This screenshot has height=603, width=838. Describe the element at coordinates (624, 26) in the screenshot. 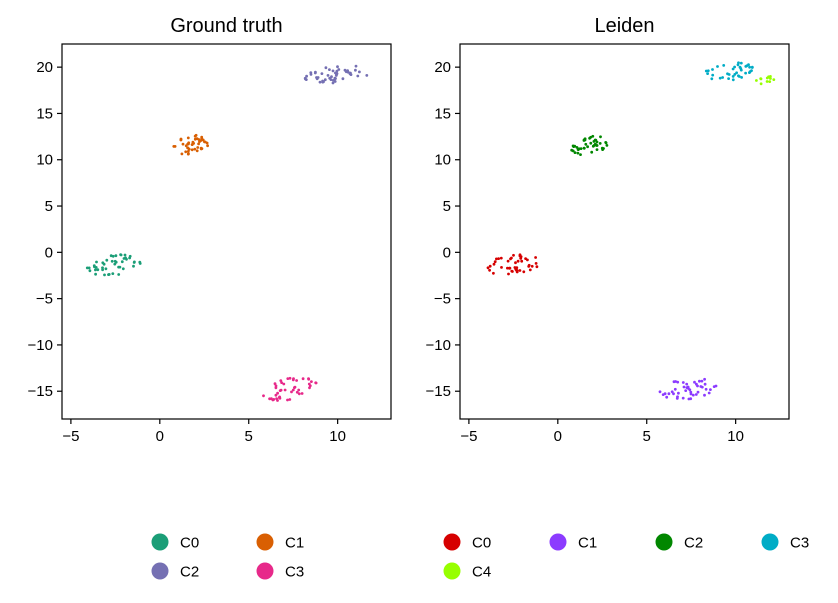

I see `chart-title: Leiden` at that location.